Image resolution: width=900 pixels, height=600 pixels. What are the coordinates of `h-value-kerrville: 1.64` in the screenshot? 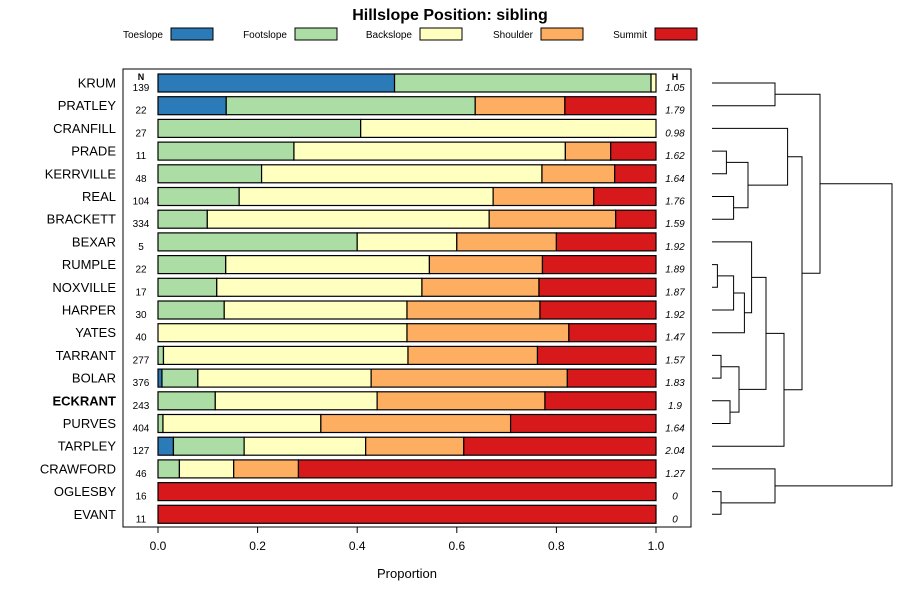 It's located at (675, 179).